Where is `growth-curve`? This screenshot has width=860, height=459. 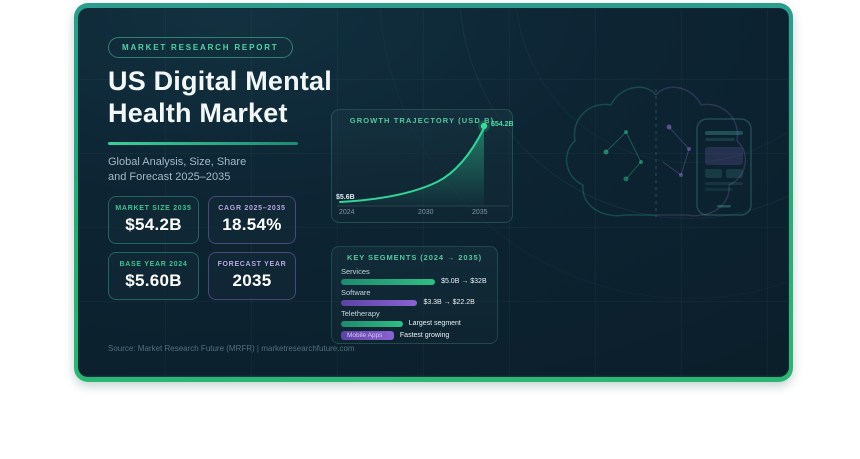 growth-curve is located at coordinates (423, 163).